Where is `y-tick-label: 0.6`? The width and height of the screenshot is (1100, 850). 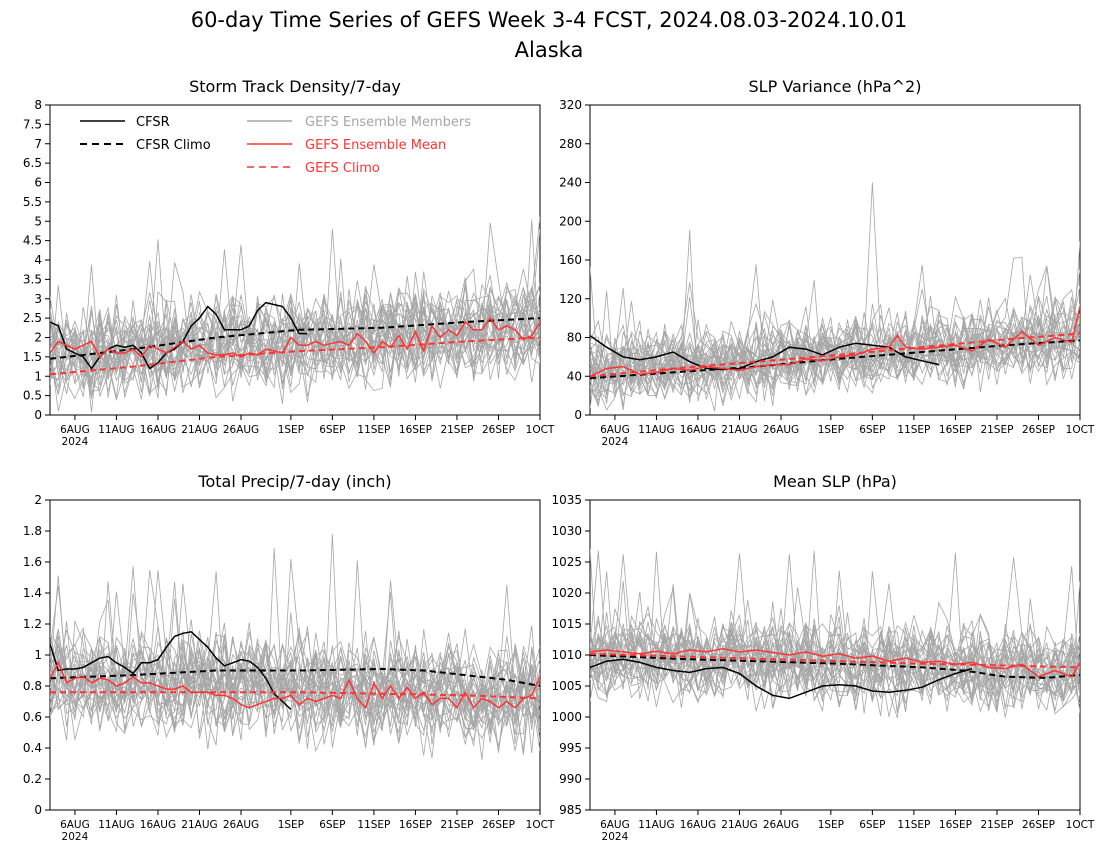 y-tick-label: 0.6 is located at coordinates (32, 717).